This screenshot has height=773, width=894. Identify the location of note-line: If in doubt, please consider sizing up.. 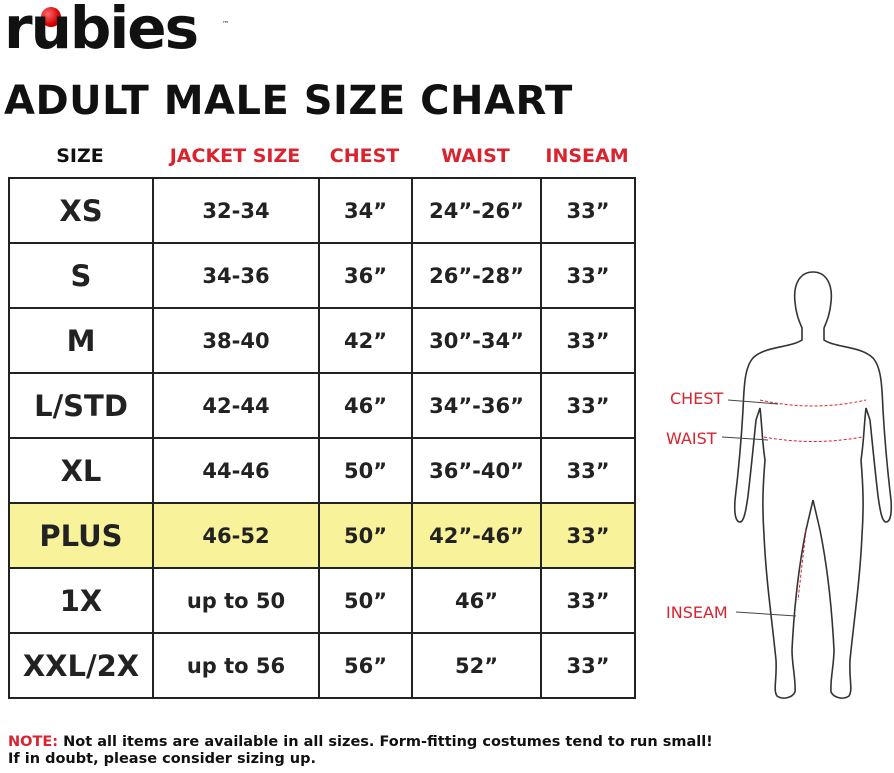
(162, 759).